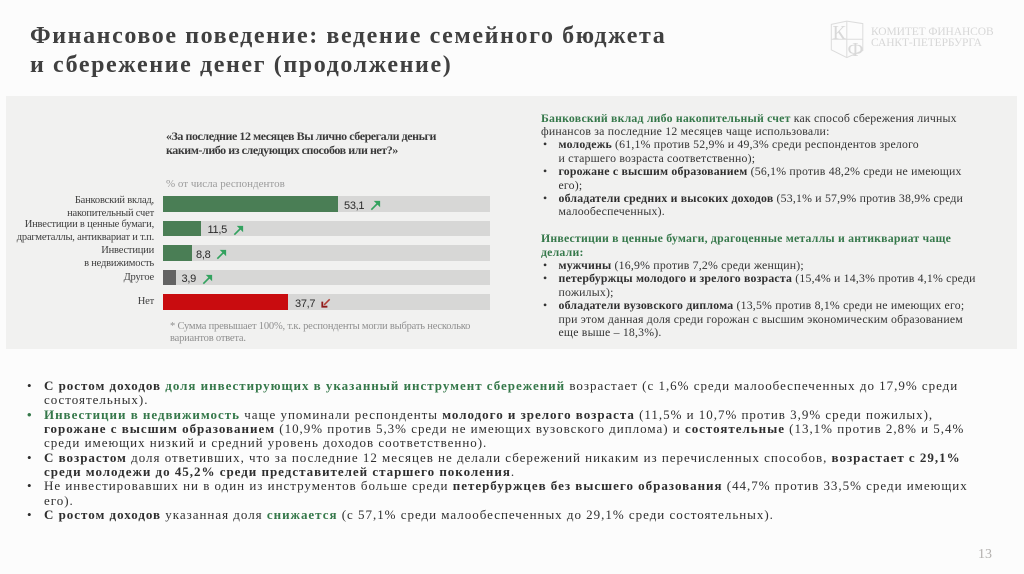 The width and height of the screenshot is (1024, 574). What do you see at coordinates (856, 49) in the screenshot?
I see `svg-text: Ф` at bounding box center [856, 49].